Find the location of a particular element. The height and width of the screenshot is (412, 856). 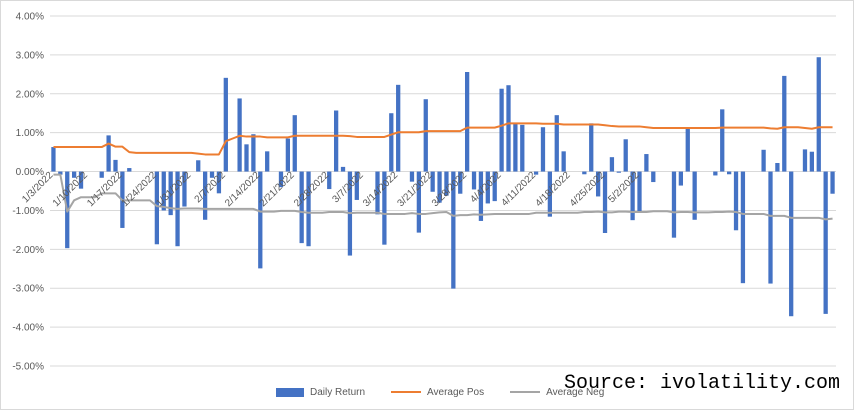

x-tick-label: 4/18/2022 is located at coordinates (553, 190).